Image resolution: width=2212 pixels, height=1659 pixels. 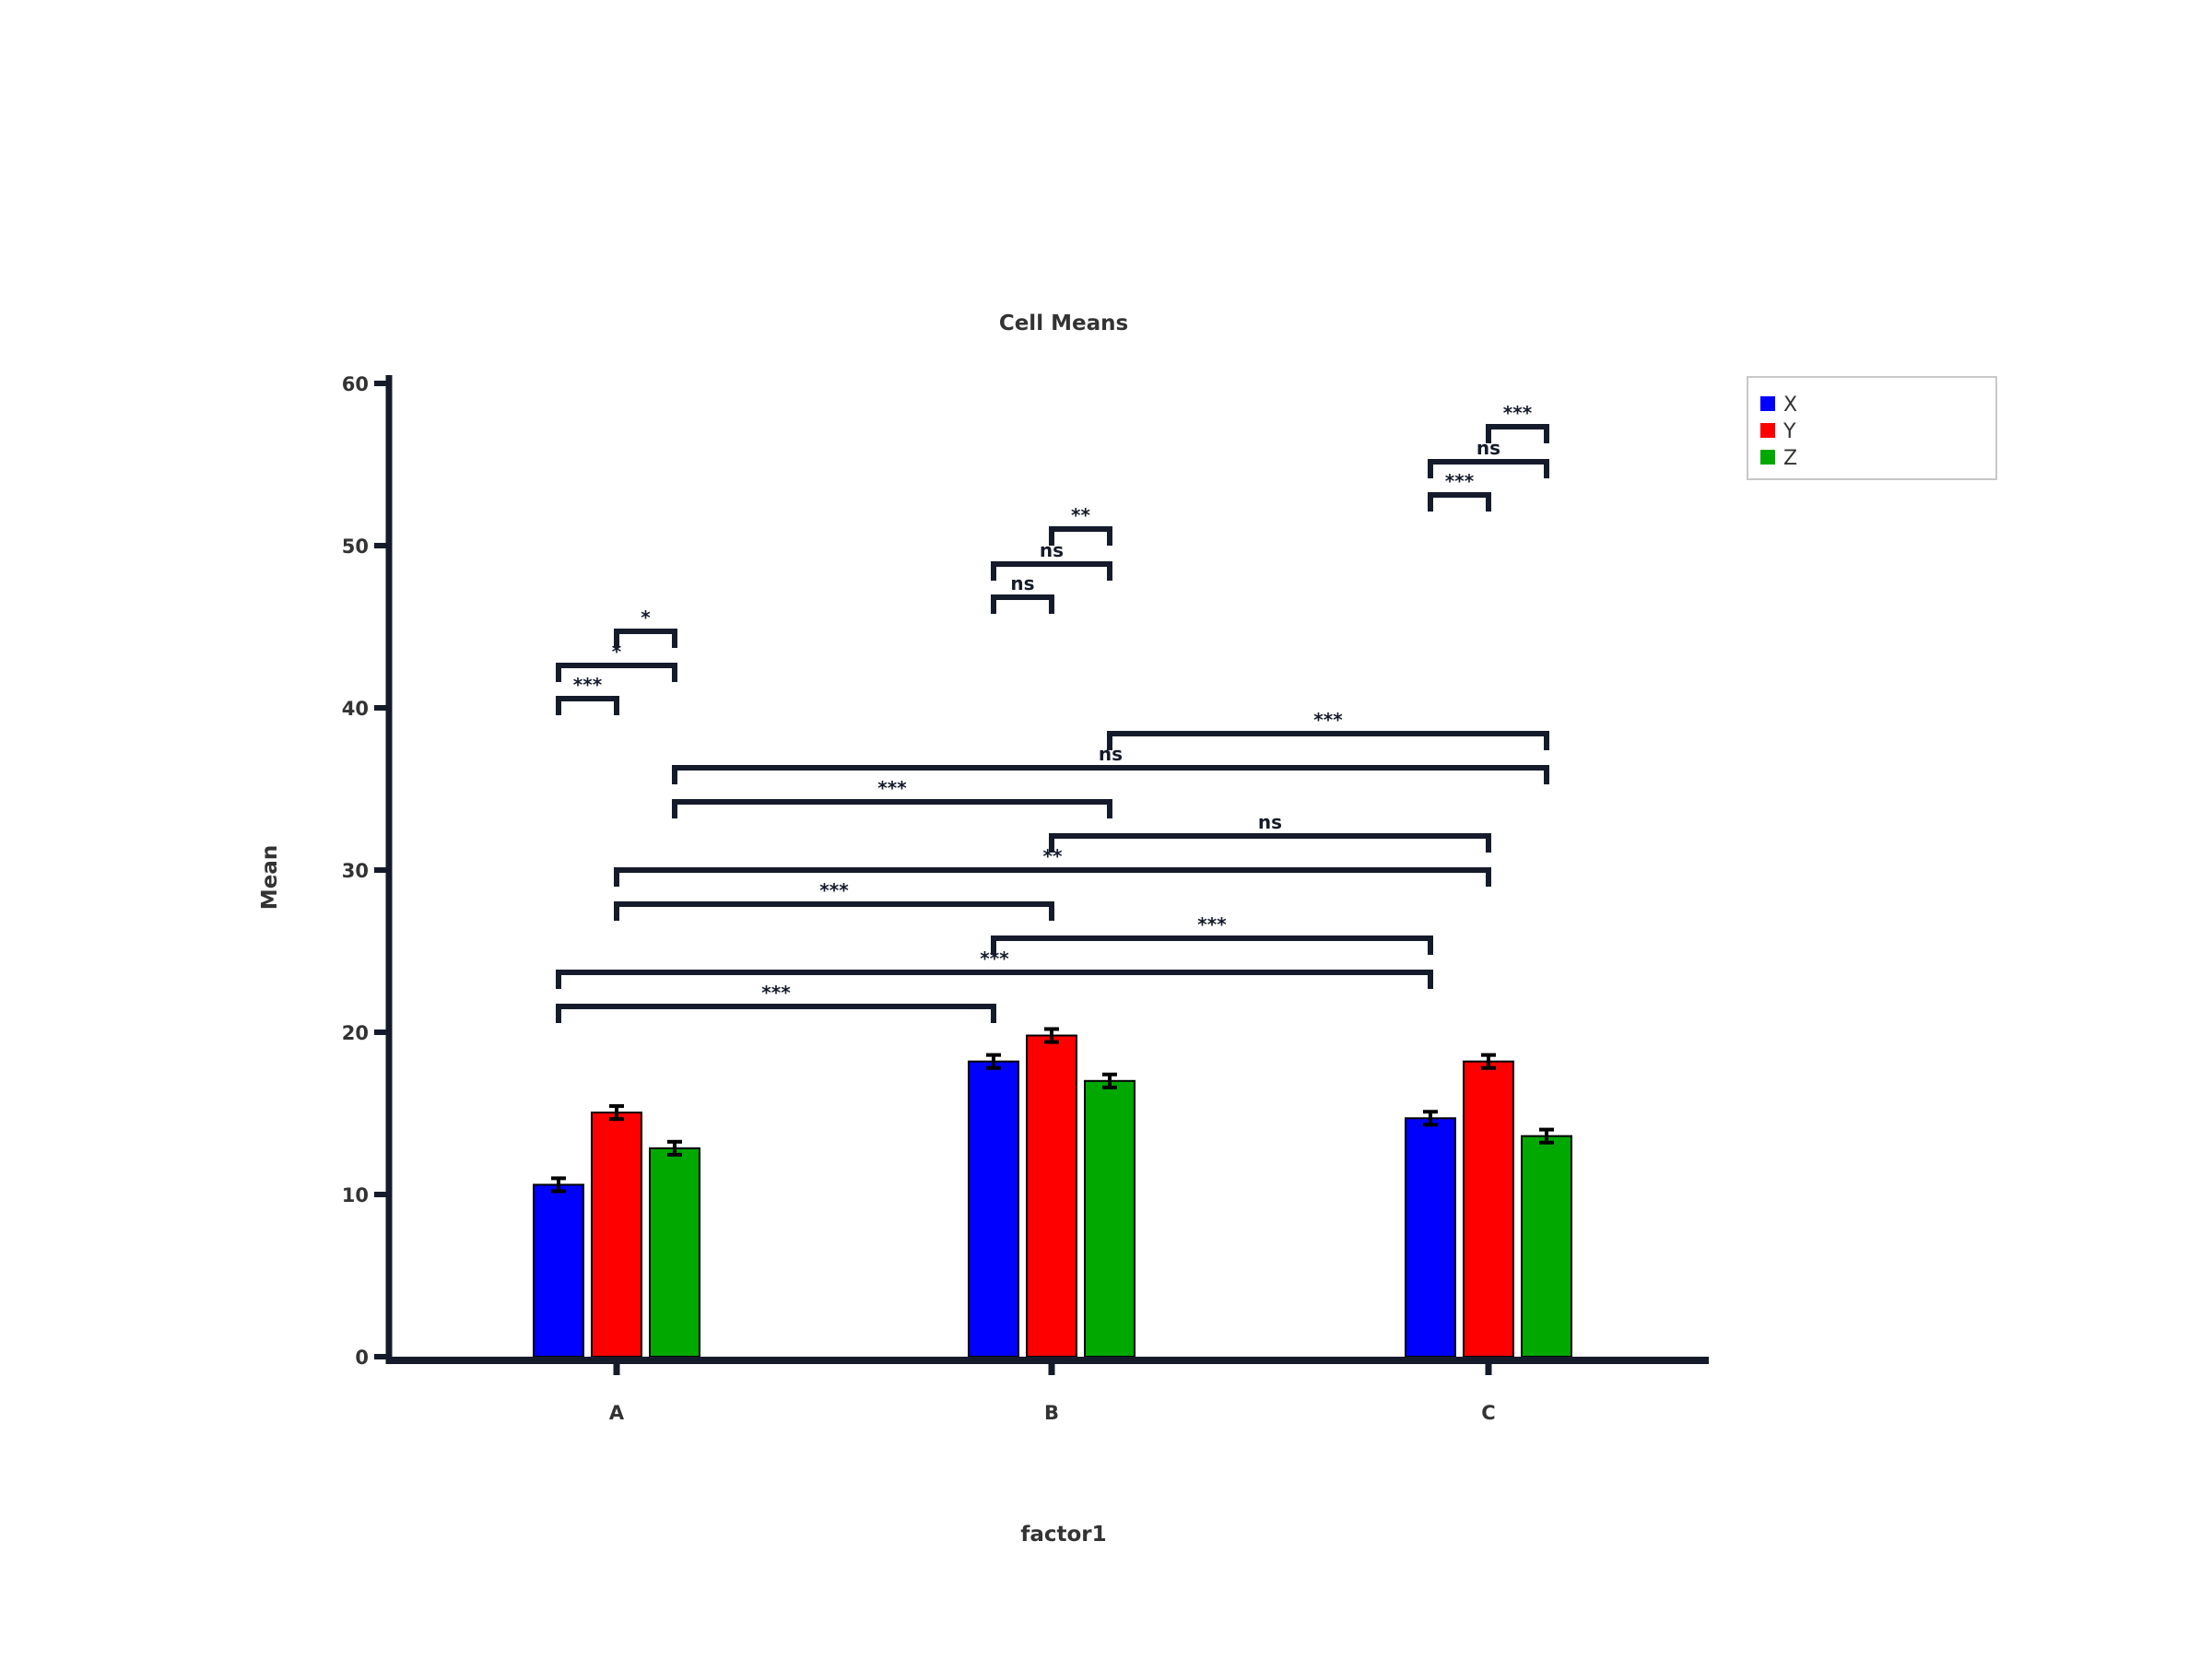 I want to click on bar-A-X, so click(x=558, y=1270).